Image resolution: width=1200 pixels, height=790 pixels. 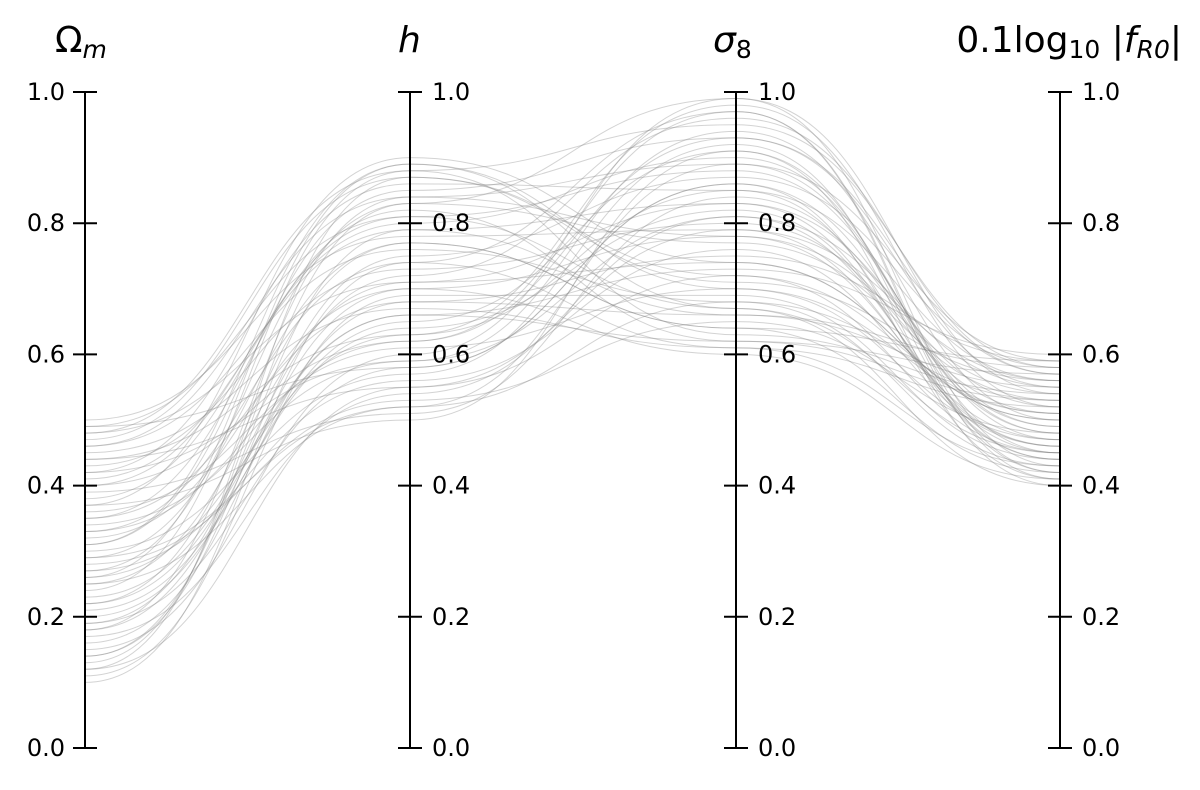 I want to click on axis-title-part: m, so click(x=95, y=49).